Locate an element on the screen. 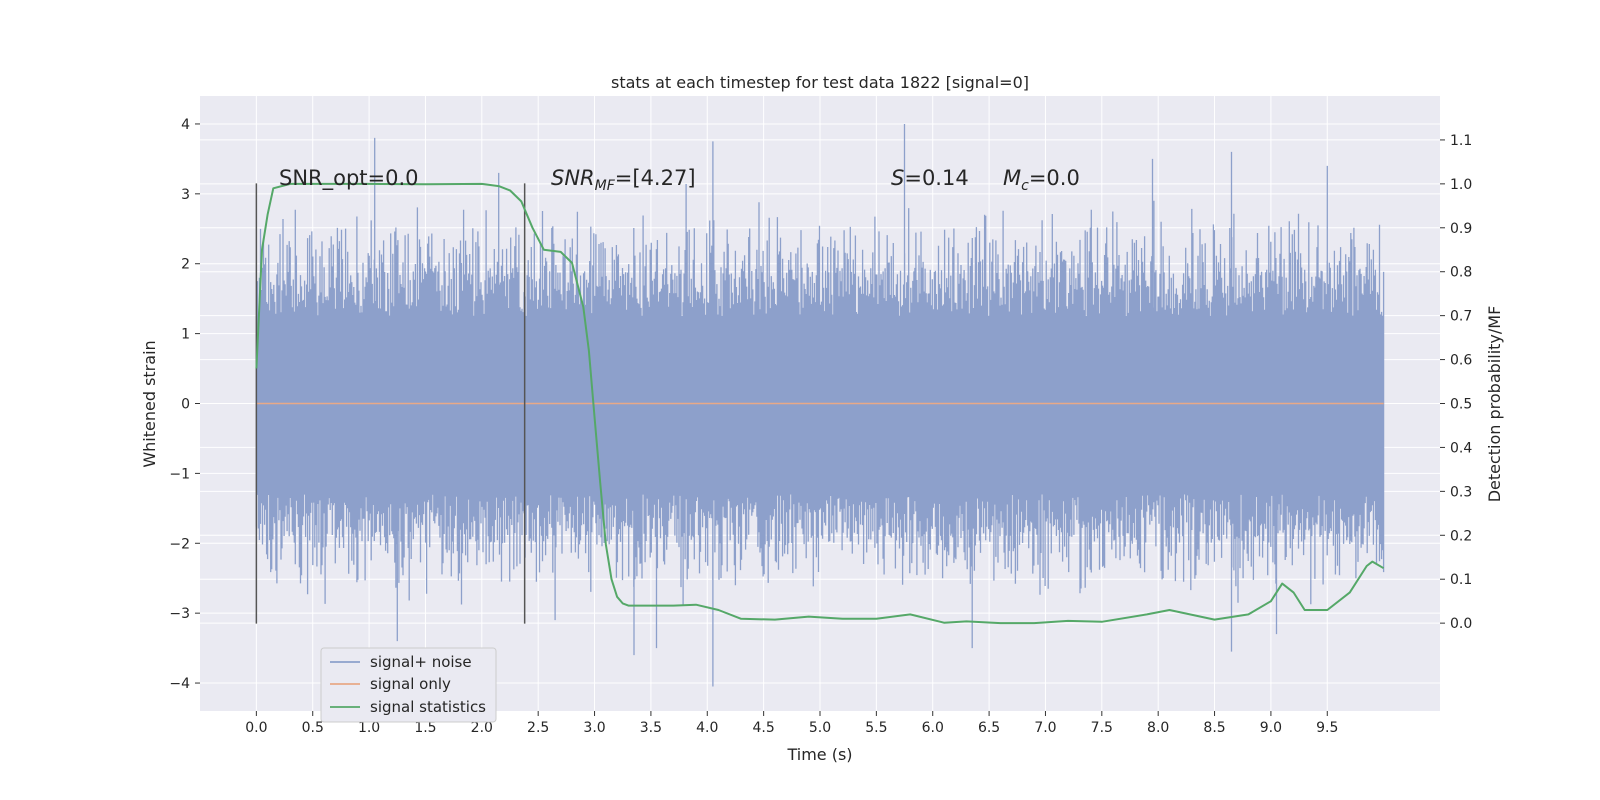 The height and width of the screenshot is (800, 1600). y-tick-label-right: 0.8 is located at coordinates (1461, 273).